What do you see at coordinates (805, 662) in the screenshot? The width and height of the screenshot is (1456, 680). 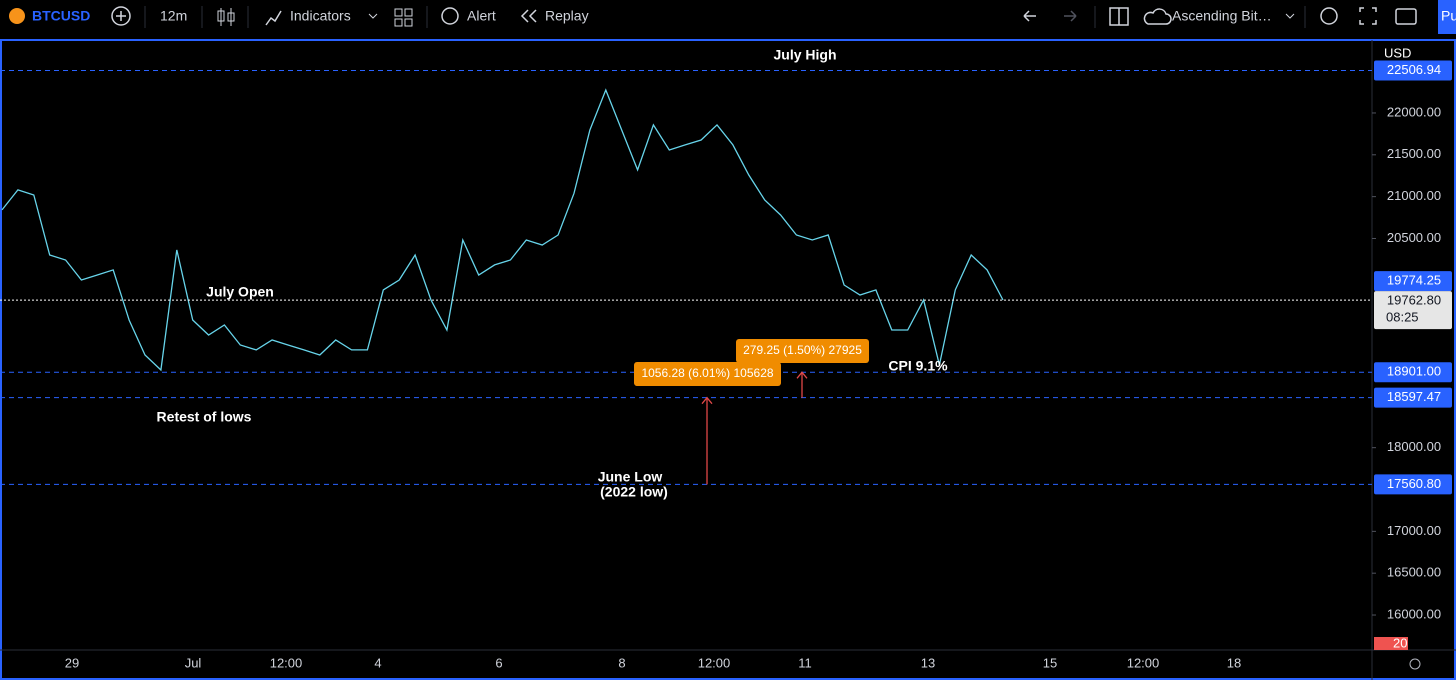 I see `x-tick-label: 11` at bounding box center [805, 662].